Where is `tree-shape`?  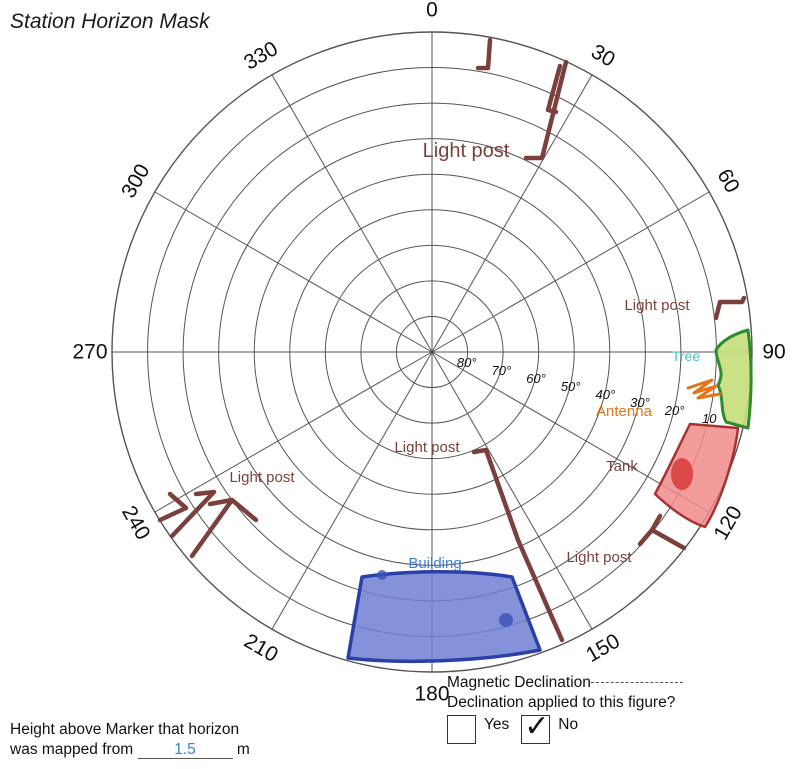
tree-shape is located at coordinates (733, 379).